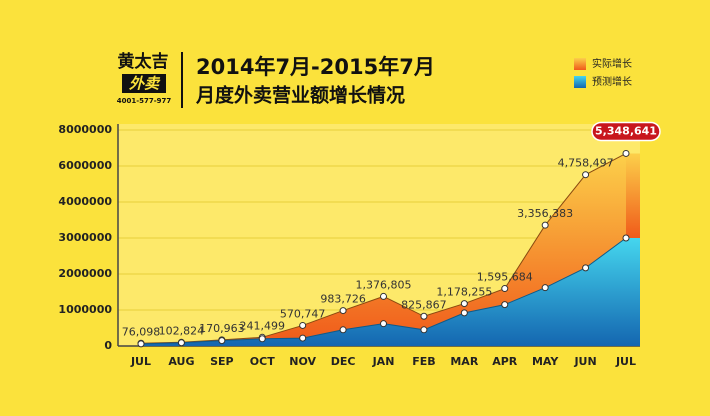 The image size is (710, 416). What do you see at coordinates (545, 361) in the screenshot?
I see `x-tick-label: MAY` at bounding box center [545, 361].